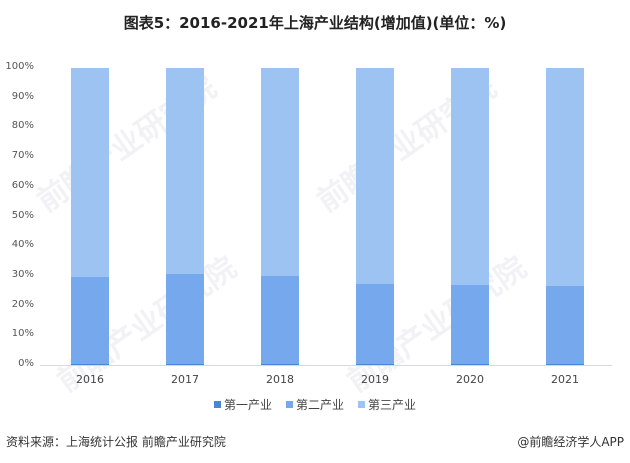  What do you see at coordinates (22, 304) in the screenshot?
I see `y-tick-label: 20%` at bounding box center [22, 304].